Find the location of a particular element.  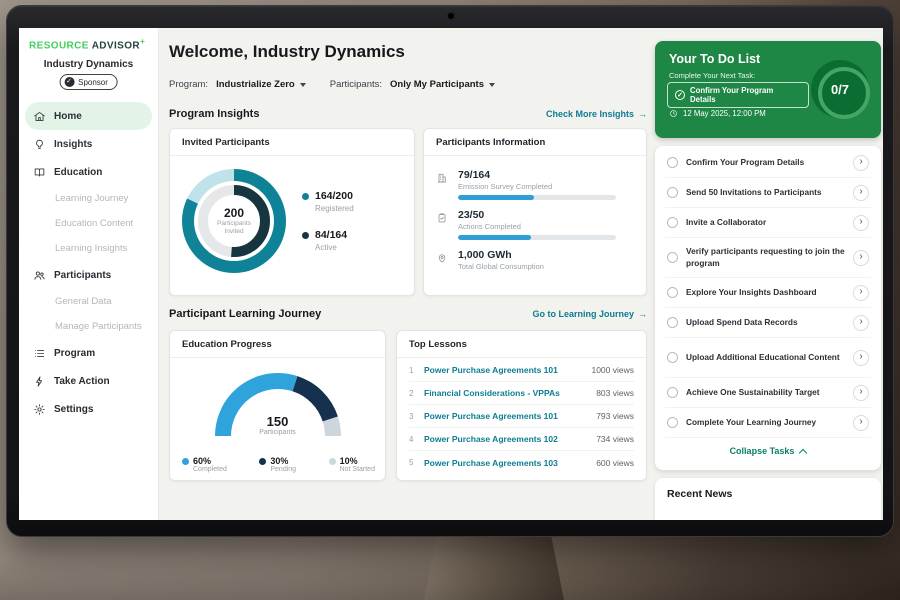

lesson-rank: 2 is located at coordinates (411, 393).